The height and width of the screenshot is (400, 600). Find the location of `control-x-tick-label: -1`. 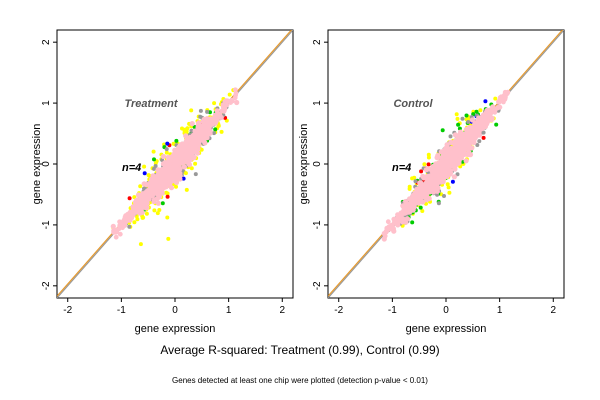

control-x-tick-label: -1 is located at coordinates (392, 310).